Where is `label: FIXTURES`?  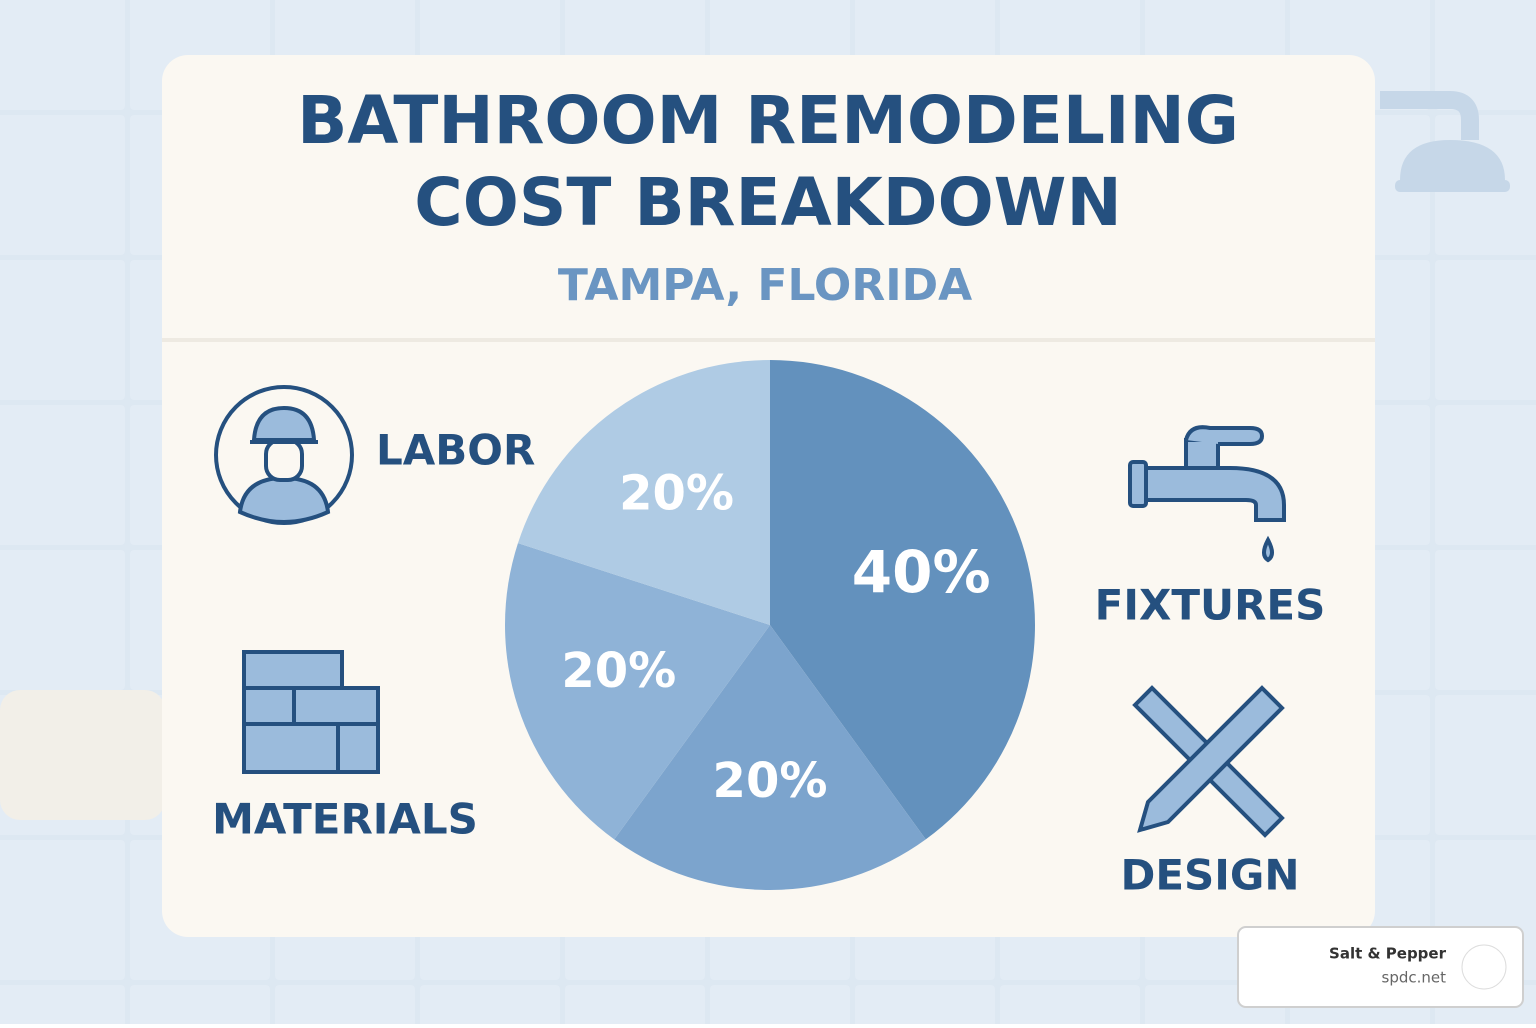
label: FIXTURES is located at coordinates (1210, 605).